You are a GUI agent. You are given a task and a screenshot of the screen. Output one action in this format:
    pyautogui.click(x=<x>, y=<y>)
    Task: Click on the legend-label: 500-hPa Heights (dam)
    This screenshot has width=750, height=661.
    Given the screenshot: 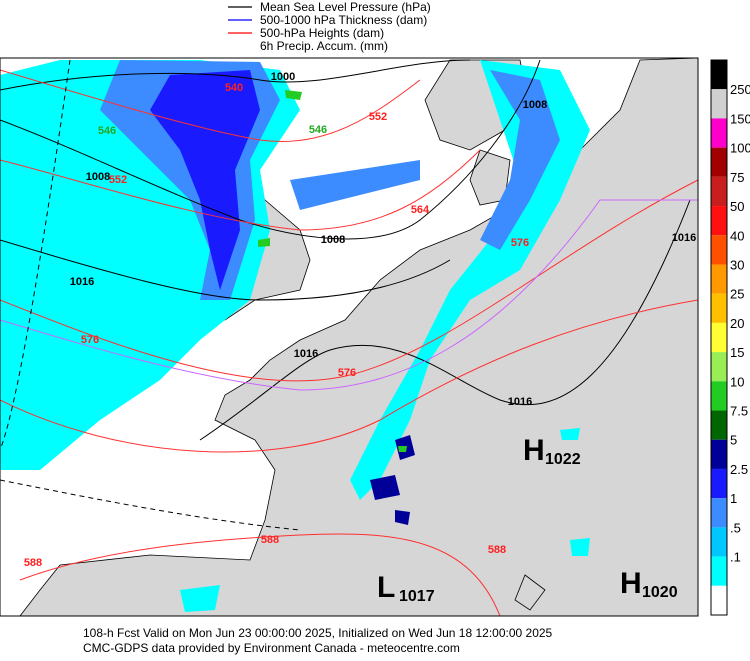 What is the action you would take?
    pyautogui.click(x=322, y=33)
    